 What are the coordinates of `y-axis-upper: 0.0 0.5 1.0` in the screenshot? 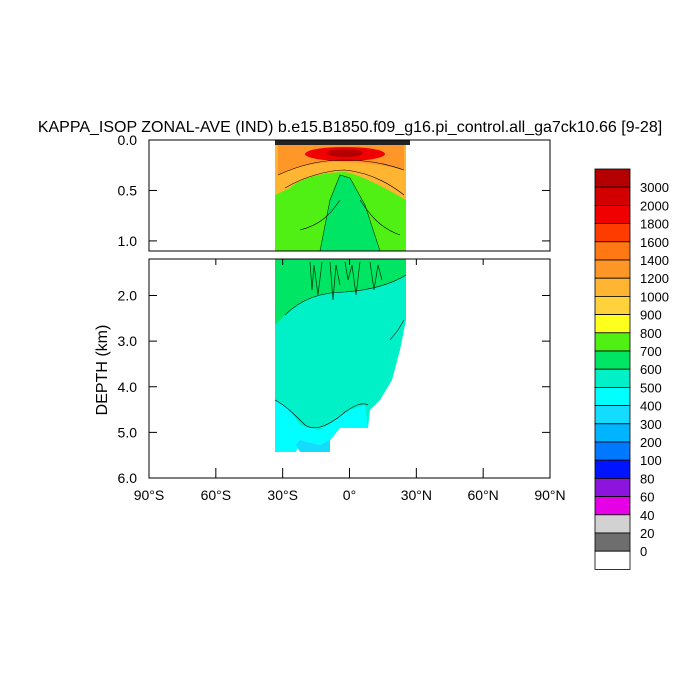 It's located at (334, 190).